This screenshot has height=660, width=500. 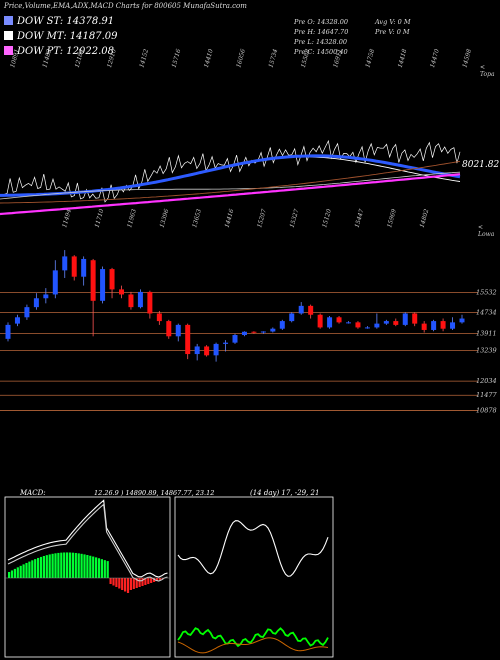 I want to click on prev-high: Pre H: 14647.70, so click(x=321, y=32).